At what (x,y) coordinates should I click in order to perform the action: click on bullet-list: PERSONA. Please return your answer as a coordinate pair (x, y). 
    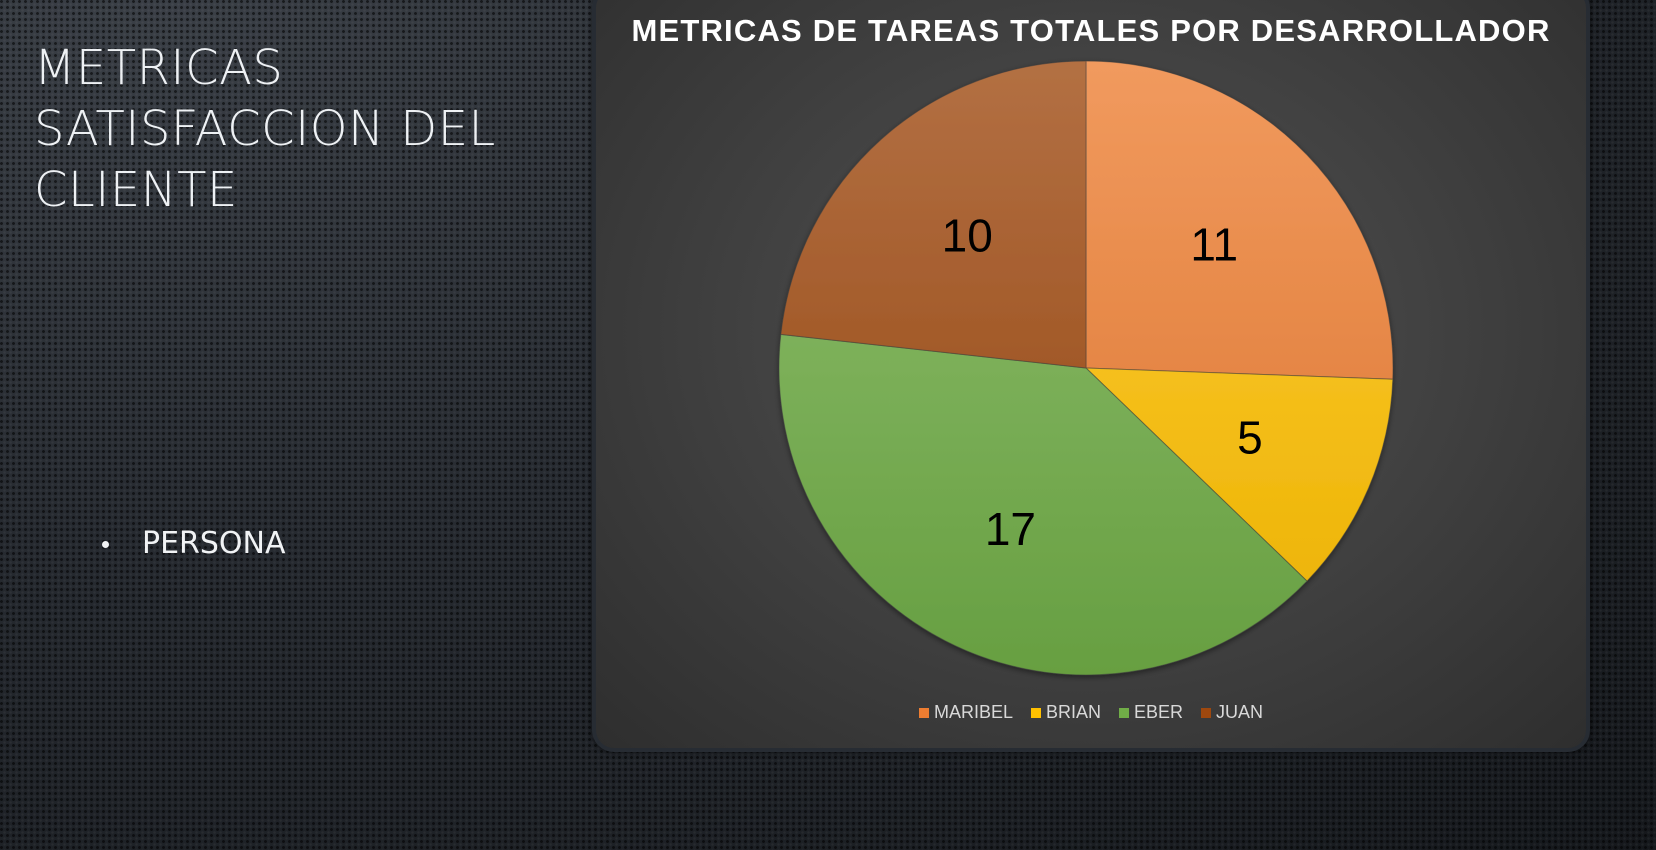
    Looking at the image, I should click on (190, 544).